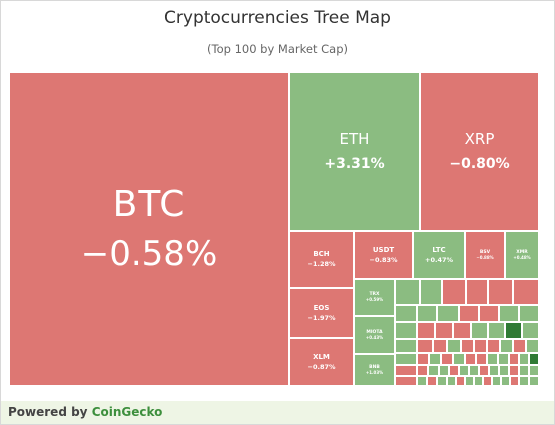 The height and width of the screenshot is (425, 555). I want to click on tile-symbol: MIOTA, so click(374, 332).